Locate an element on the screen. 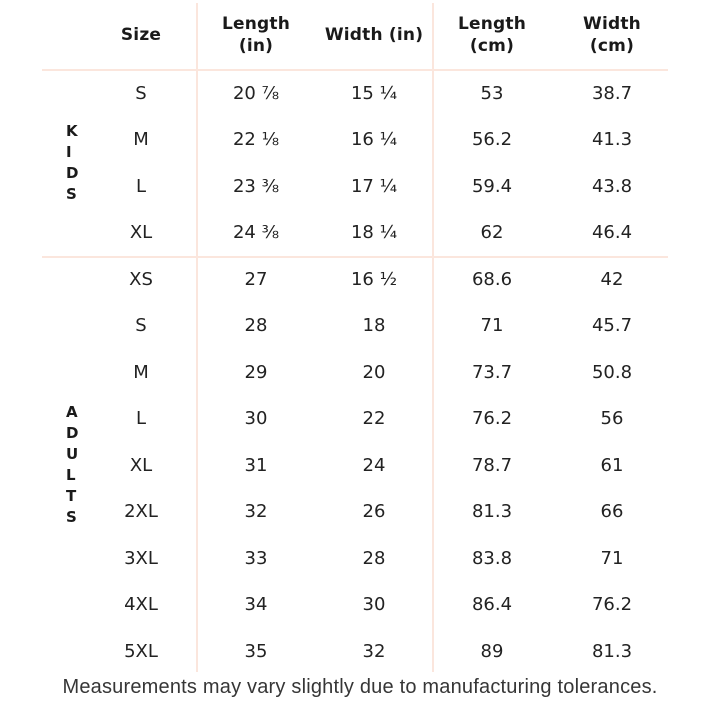  table-row: XL 24 ⅜ 18 ¼ 62 46.4 is located at coordinates (379, 233).